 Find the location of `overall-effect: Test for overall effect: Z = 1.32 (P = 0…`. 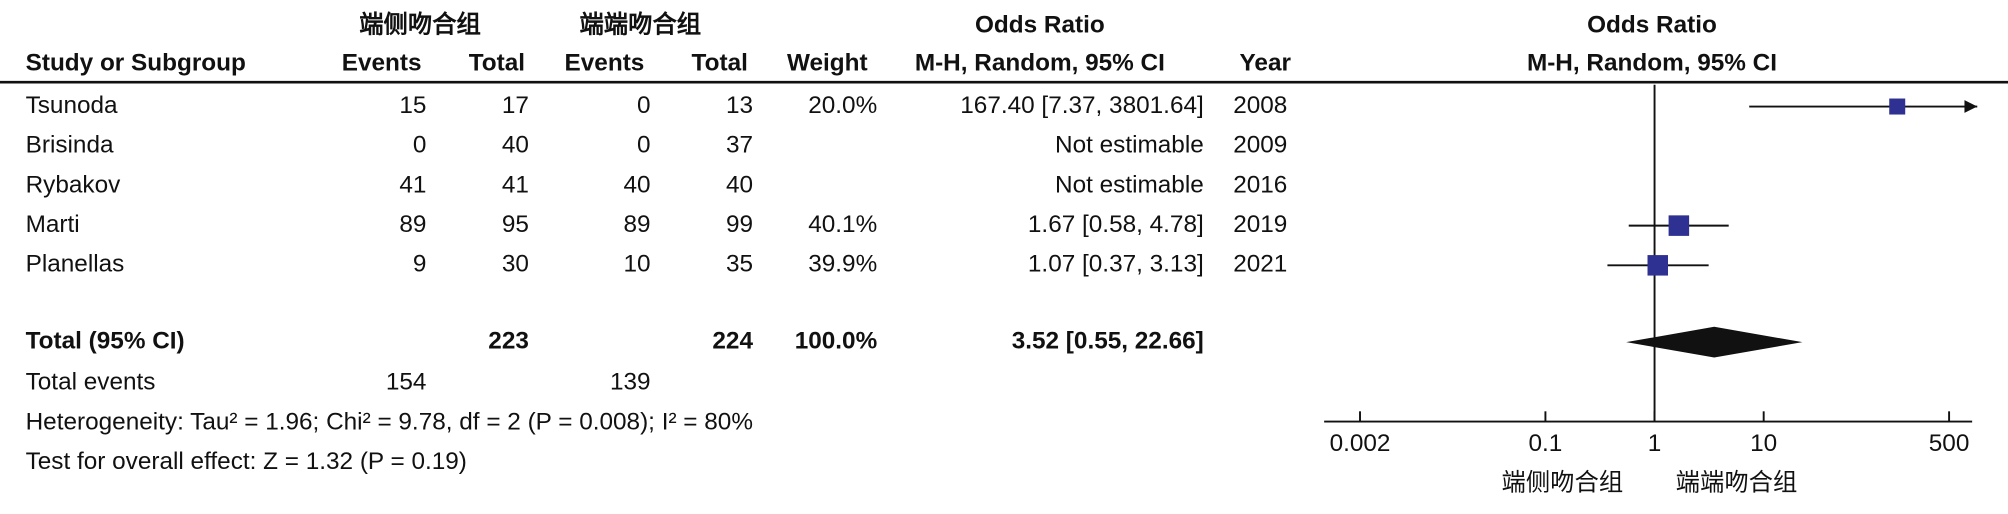

overall-effect: Test for overall effect: Z = 1.32 (P = 0… is located at coordinates (246, 461).